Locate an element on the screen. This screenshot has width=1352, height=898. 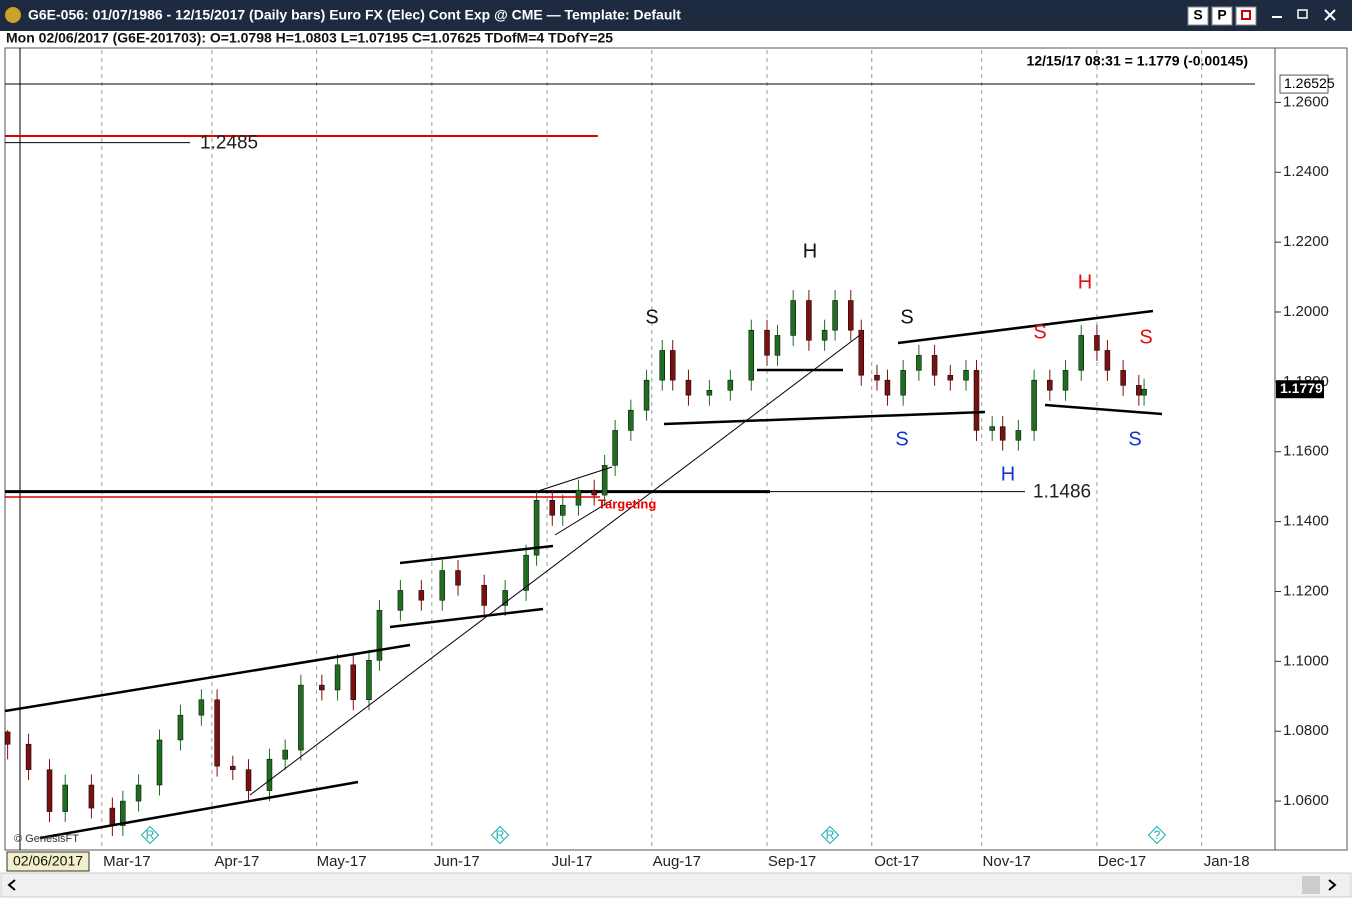
top-level-box is located at coordinates (1304, 84).